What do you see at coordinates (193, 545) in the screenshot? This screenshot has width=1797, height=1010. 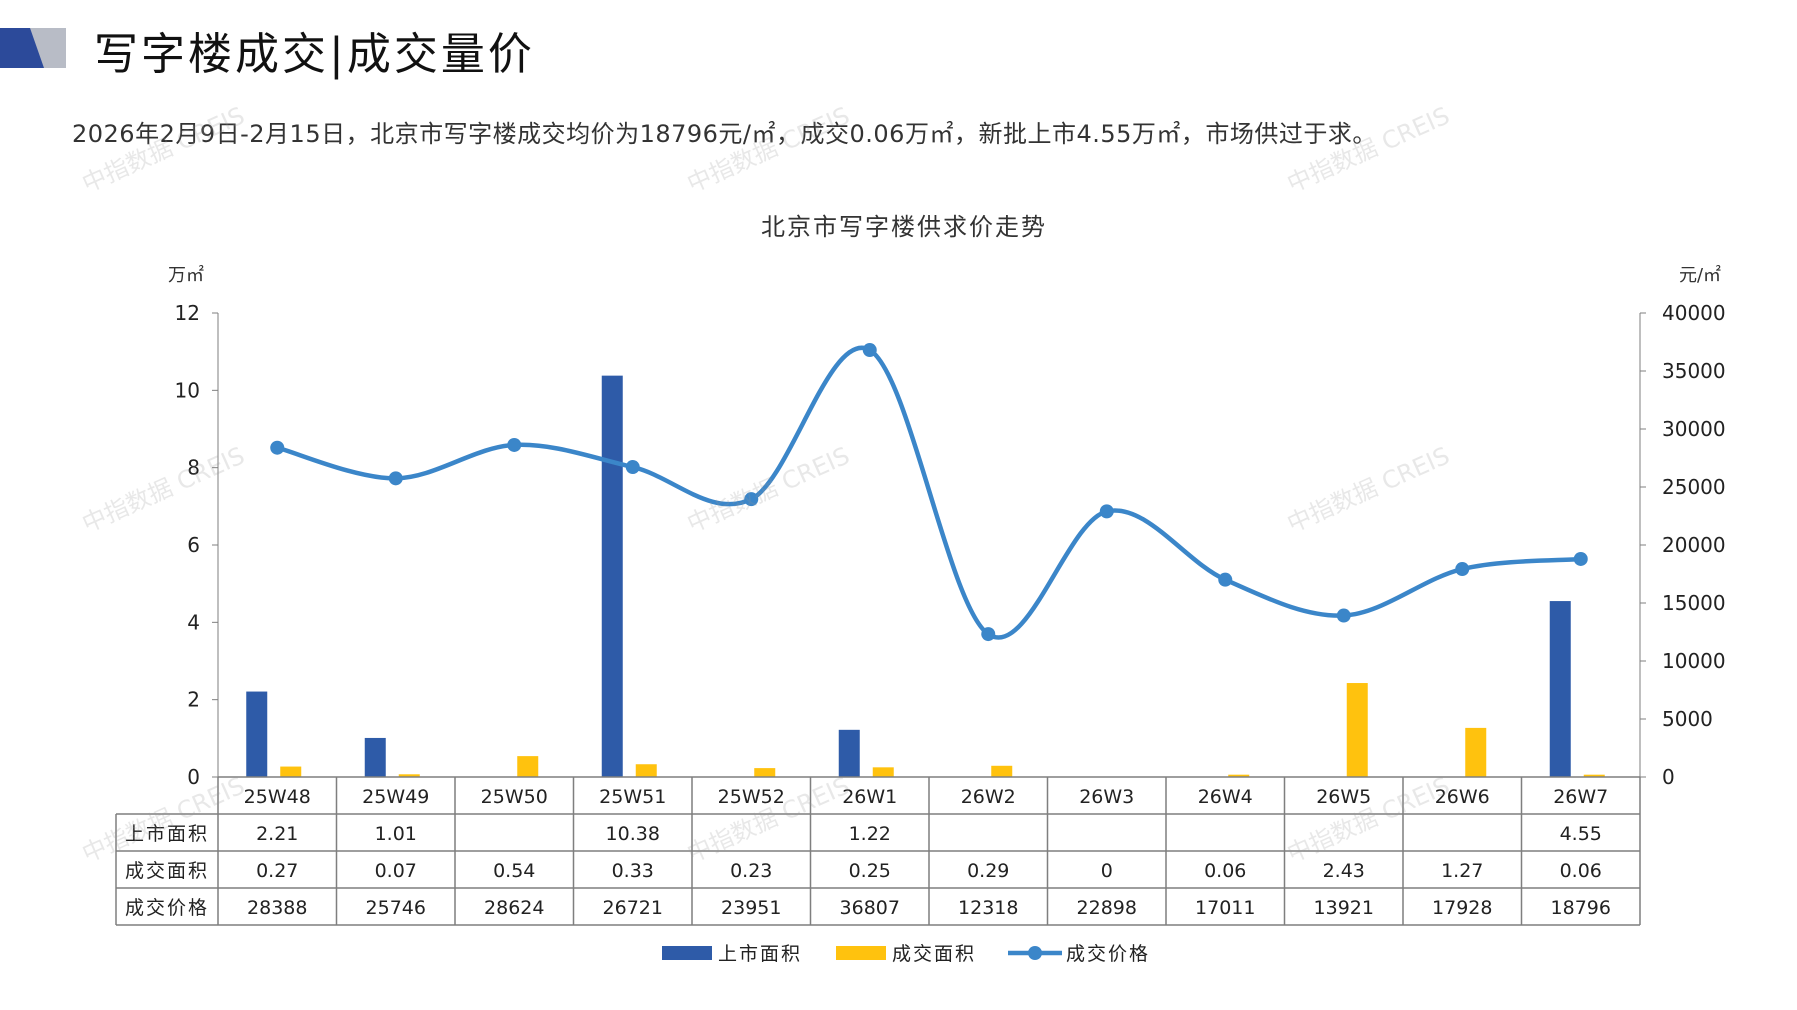 I see `left-tick-label: 6` at bounding box center [193, 545].